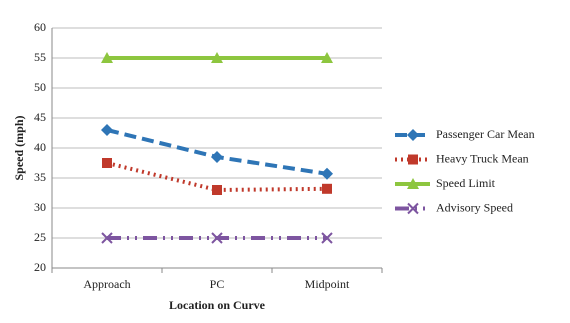 The width and height of the screenshot is (570, 323). I want to click on y-axis-title: Speed (mph), so click(19, 147).